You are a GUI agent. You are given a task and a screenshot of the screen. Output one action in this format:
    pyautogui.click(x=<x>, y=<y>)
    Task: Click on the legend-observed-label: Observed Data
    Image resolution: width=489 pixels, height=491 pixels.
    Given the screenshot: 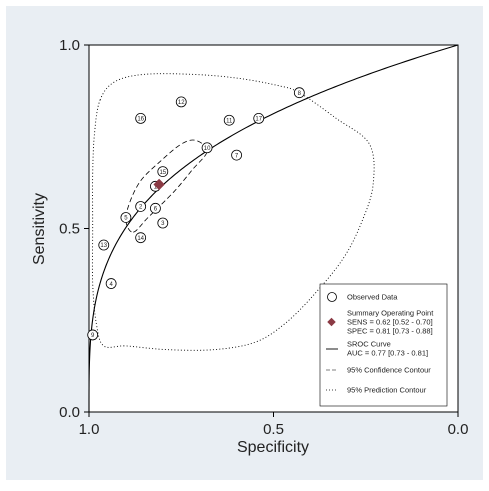 What is the action you would take?
    pyautogui.click(x=372, y=297)
    